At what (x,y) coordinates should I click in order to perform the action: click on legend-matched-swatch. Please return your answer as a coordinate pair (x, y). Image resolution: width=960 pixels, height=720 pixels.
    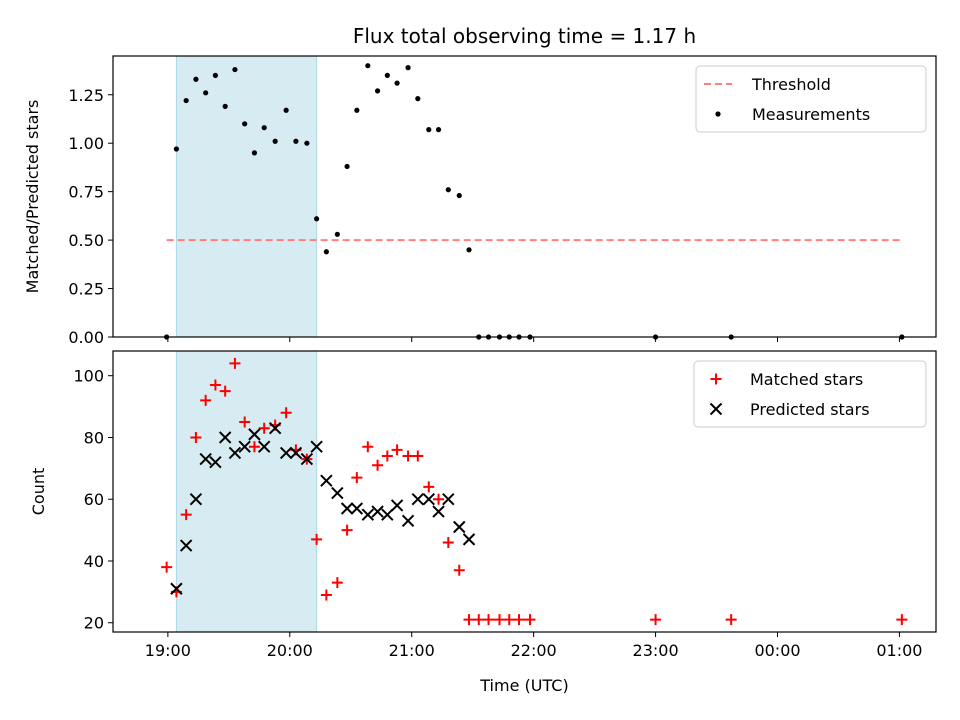
    Looking at the image, I should click on (716, 379).